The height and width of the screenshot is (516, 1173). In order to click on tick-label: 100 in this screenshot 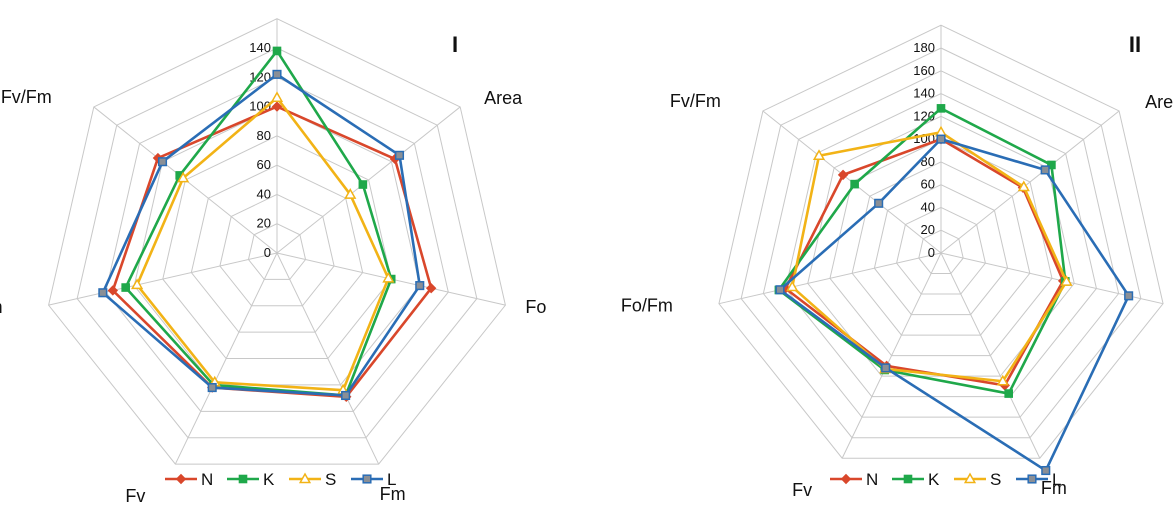, I will do `click(260, 106)`.